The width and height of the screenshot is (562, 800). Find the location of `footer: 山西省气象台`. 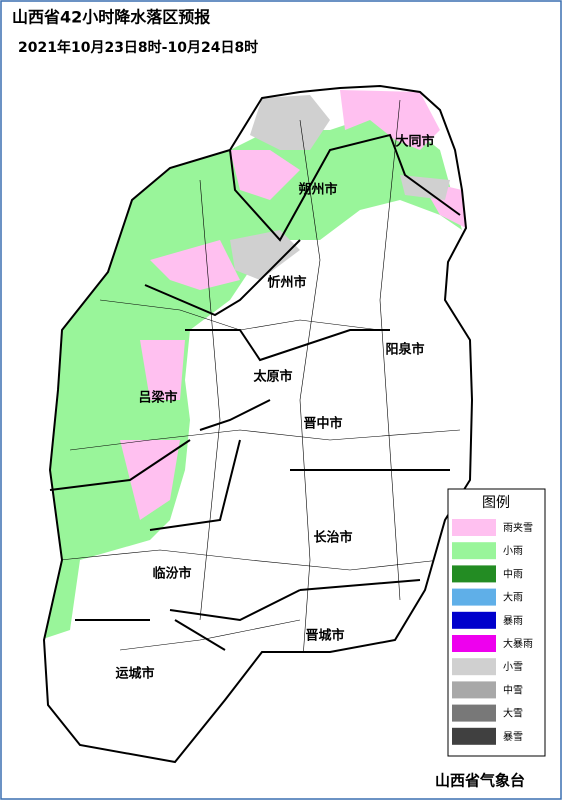

footer: 山西省气象台 is located at coordinates (480, 781).